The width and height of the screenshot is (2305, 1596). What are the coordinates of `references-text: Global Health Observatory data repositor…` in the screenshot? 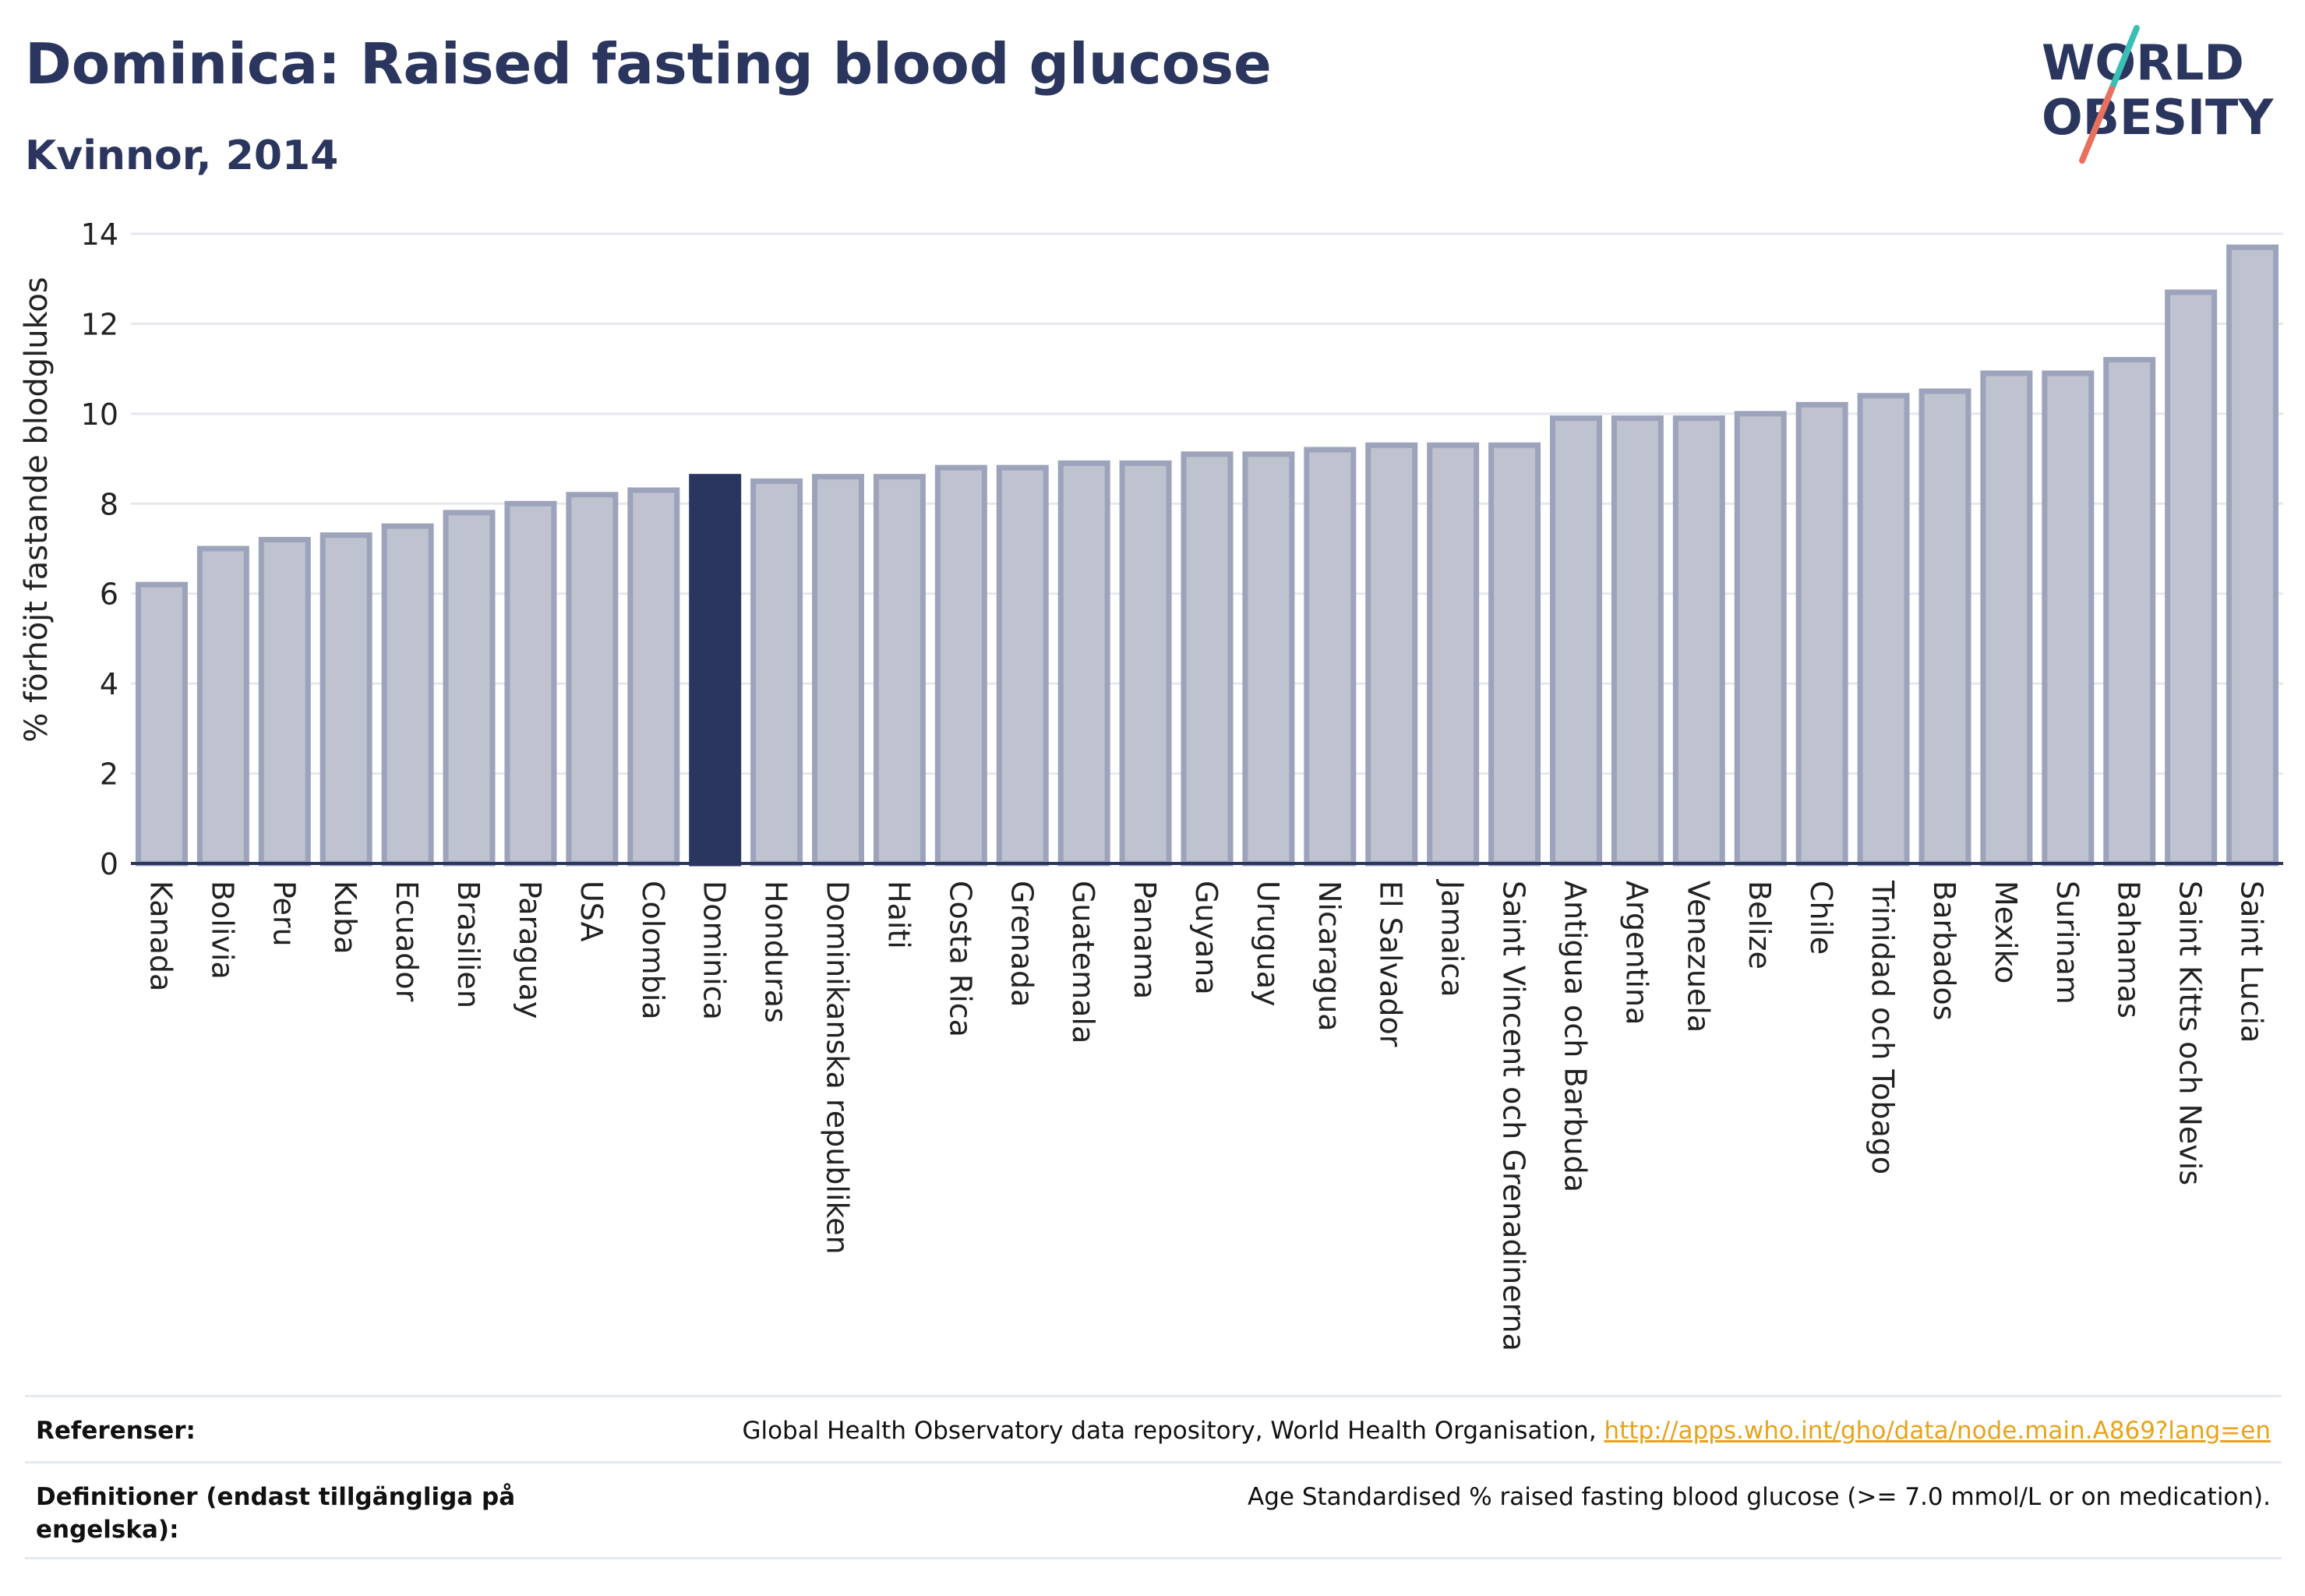 It's located at (1173, 1431).